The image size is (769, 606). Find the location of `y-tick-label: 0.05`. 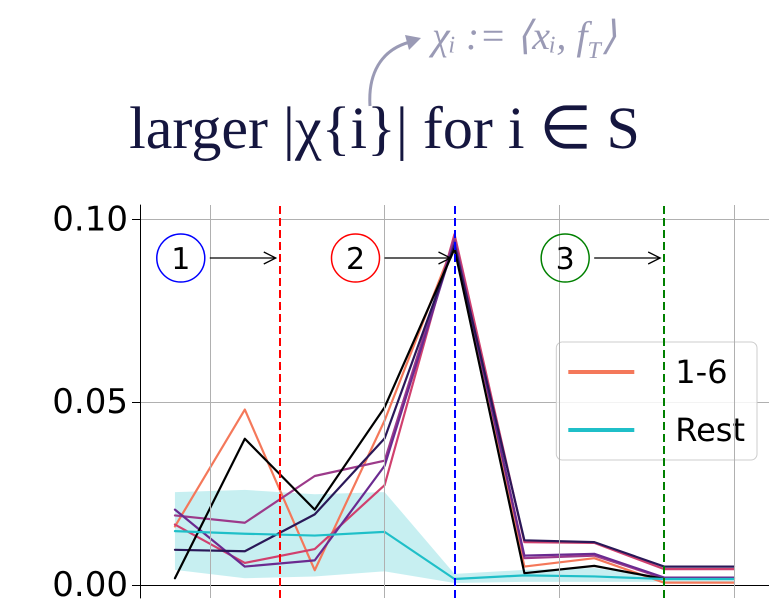

y-tick-label: 0.05 is located at coordinates (90, 402).